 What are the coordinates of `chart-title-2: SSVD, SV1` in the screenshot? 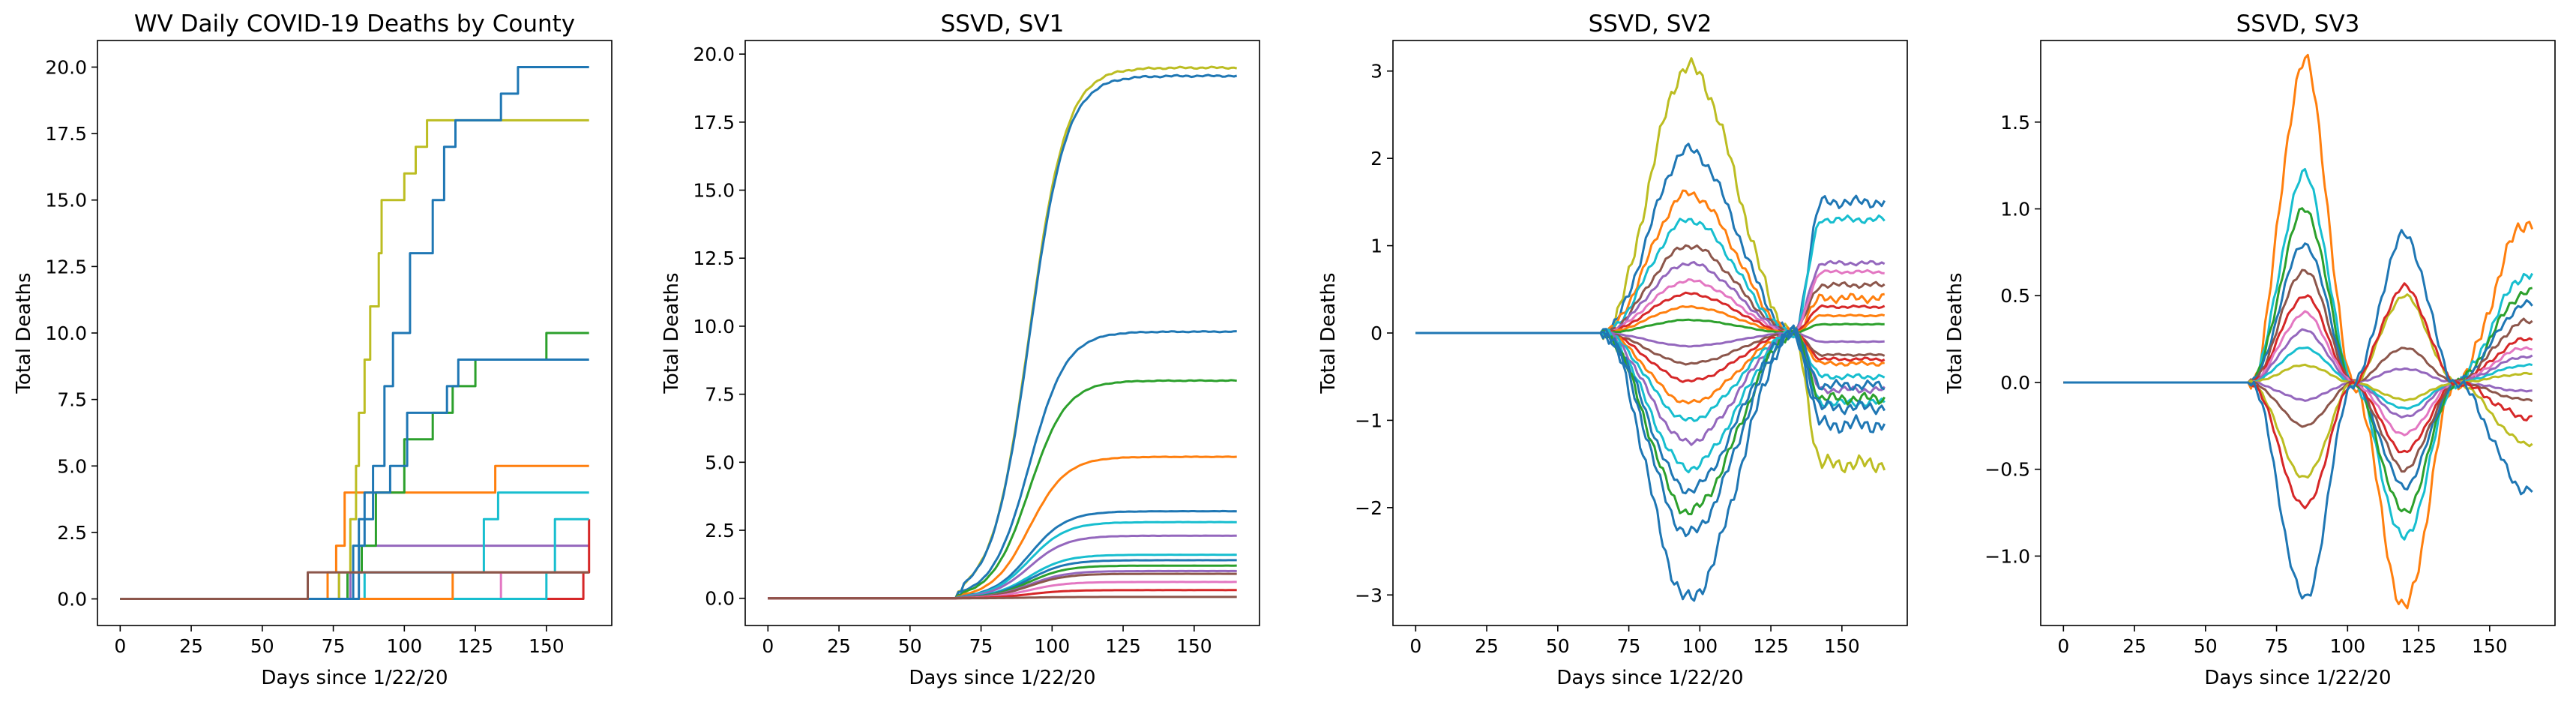 It's located at (1003, 24).